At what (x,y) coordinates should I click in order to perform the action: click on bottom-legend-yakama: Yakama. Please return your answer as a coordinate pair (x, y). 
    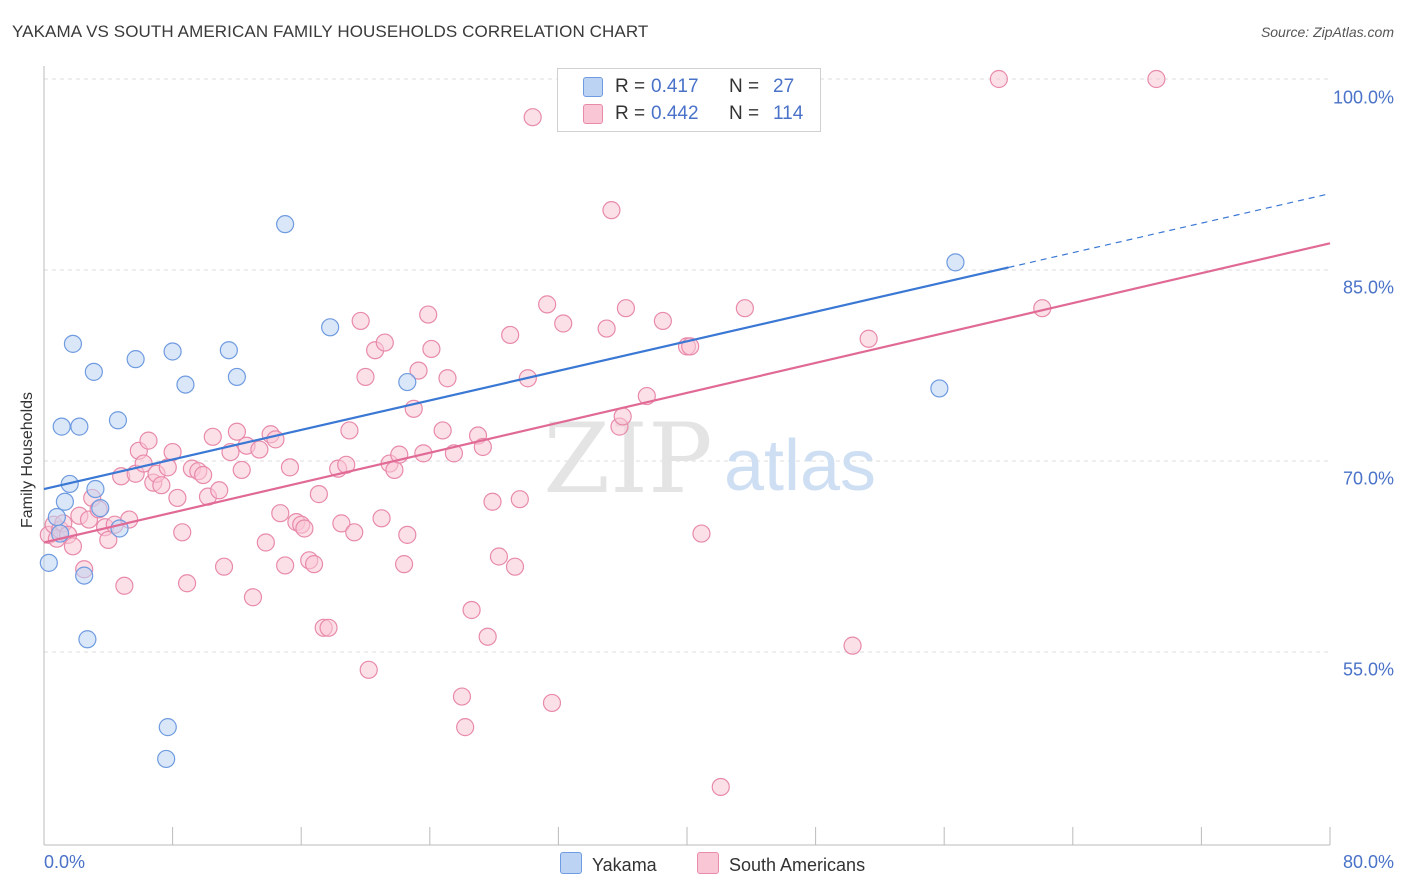
    Looking at the image, I should click on (608, 864).